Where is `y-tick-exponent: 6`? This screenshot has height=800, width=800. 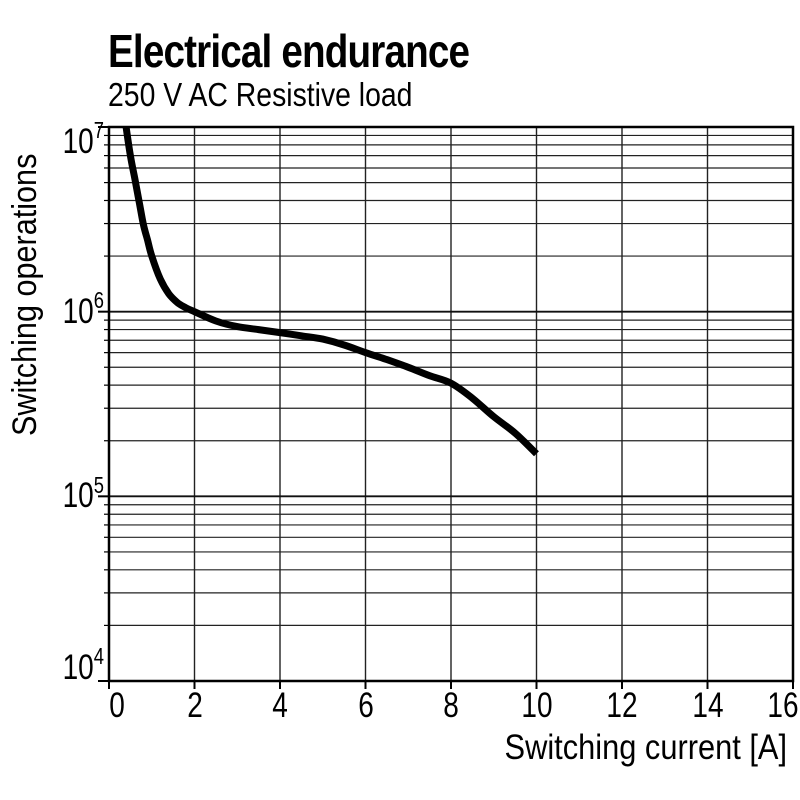 y-tick-exponent: 6 is located at coordinates (98, 300).